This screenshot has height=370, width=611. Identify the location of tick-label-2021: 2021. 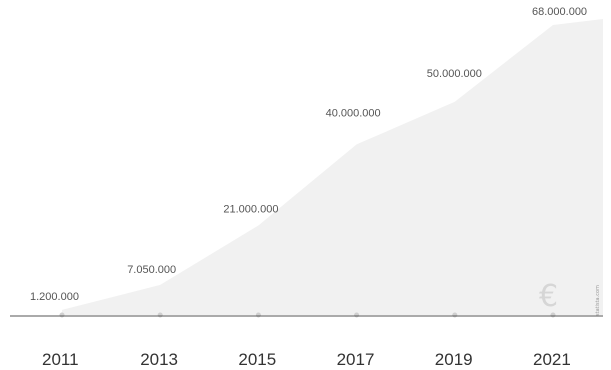
(552, 359).